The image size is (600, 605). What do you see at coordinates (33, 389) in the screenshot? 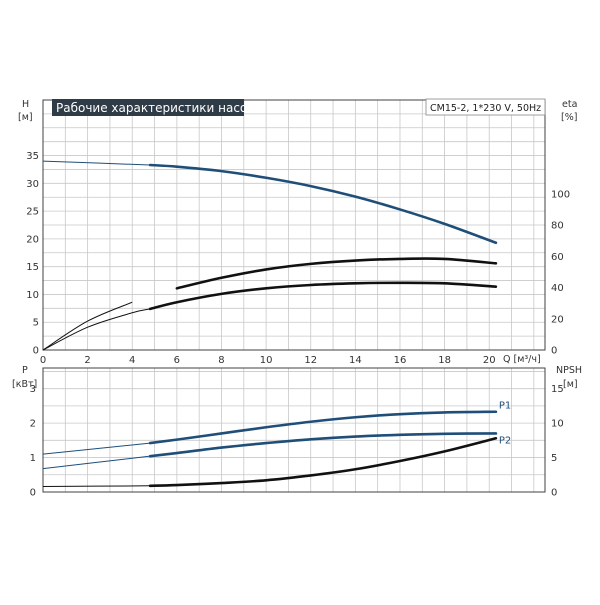
I see `bottom-y-tick-label: 3` at bounding box center [33, 389].